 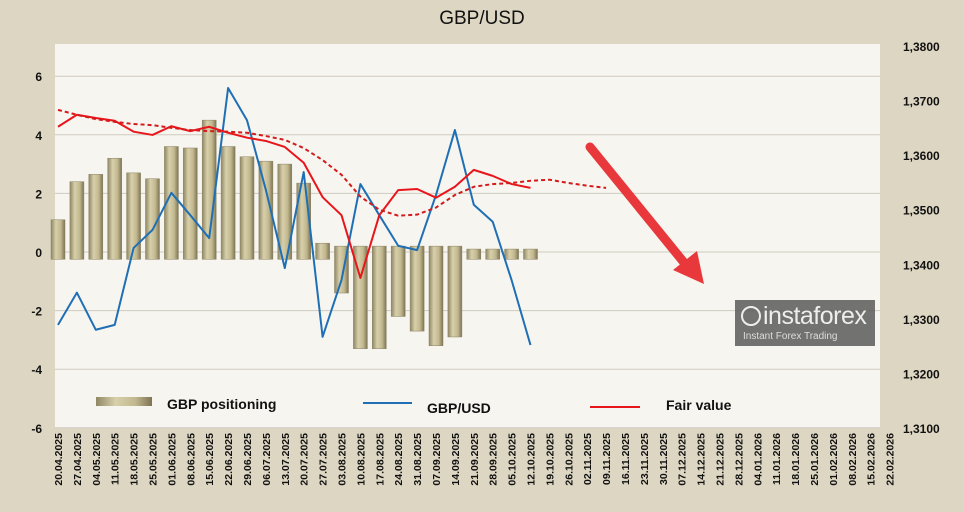 What do you see at coordinates (921, 102) in the screenshot?
I see `right-axis-tick-label: 1,3700` at bounding box center [921, 102].